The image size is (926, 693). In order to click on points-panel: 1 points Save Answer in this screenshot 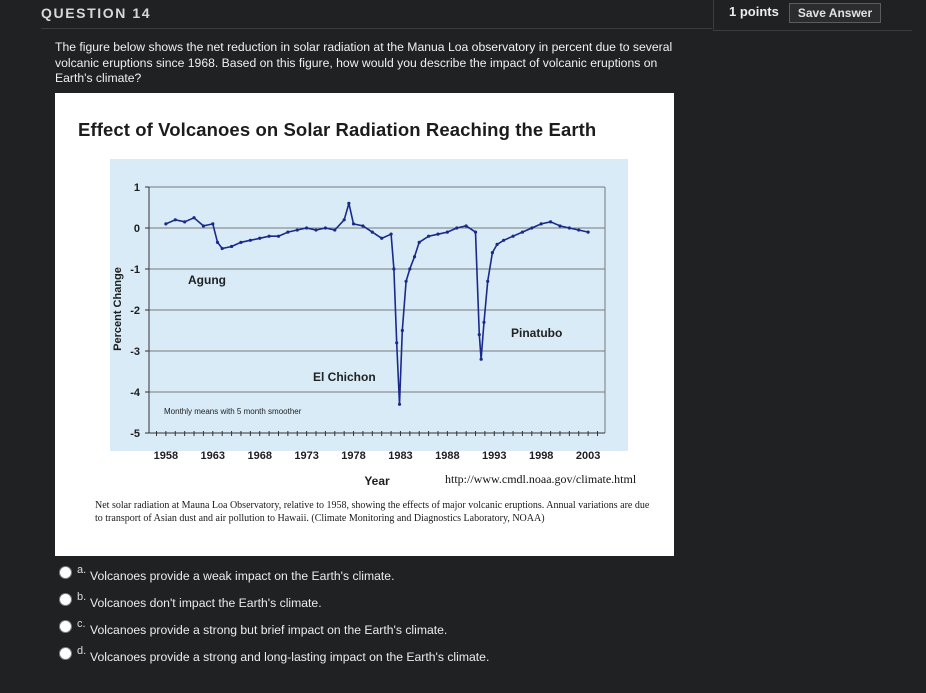, I will do `click(812, 15)`.